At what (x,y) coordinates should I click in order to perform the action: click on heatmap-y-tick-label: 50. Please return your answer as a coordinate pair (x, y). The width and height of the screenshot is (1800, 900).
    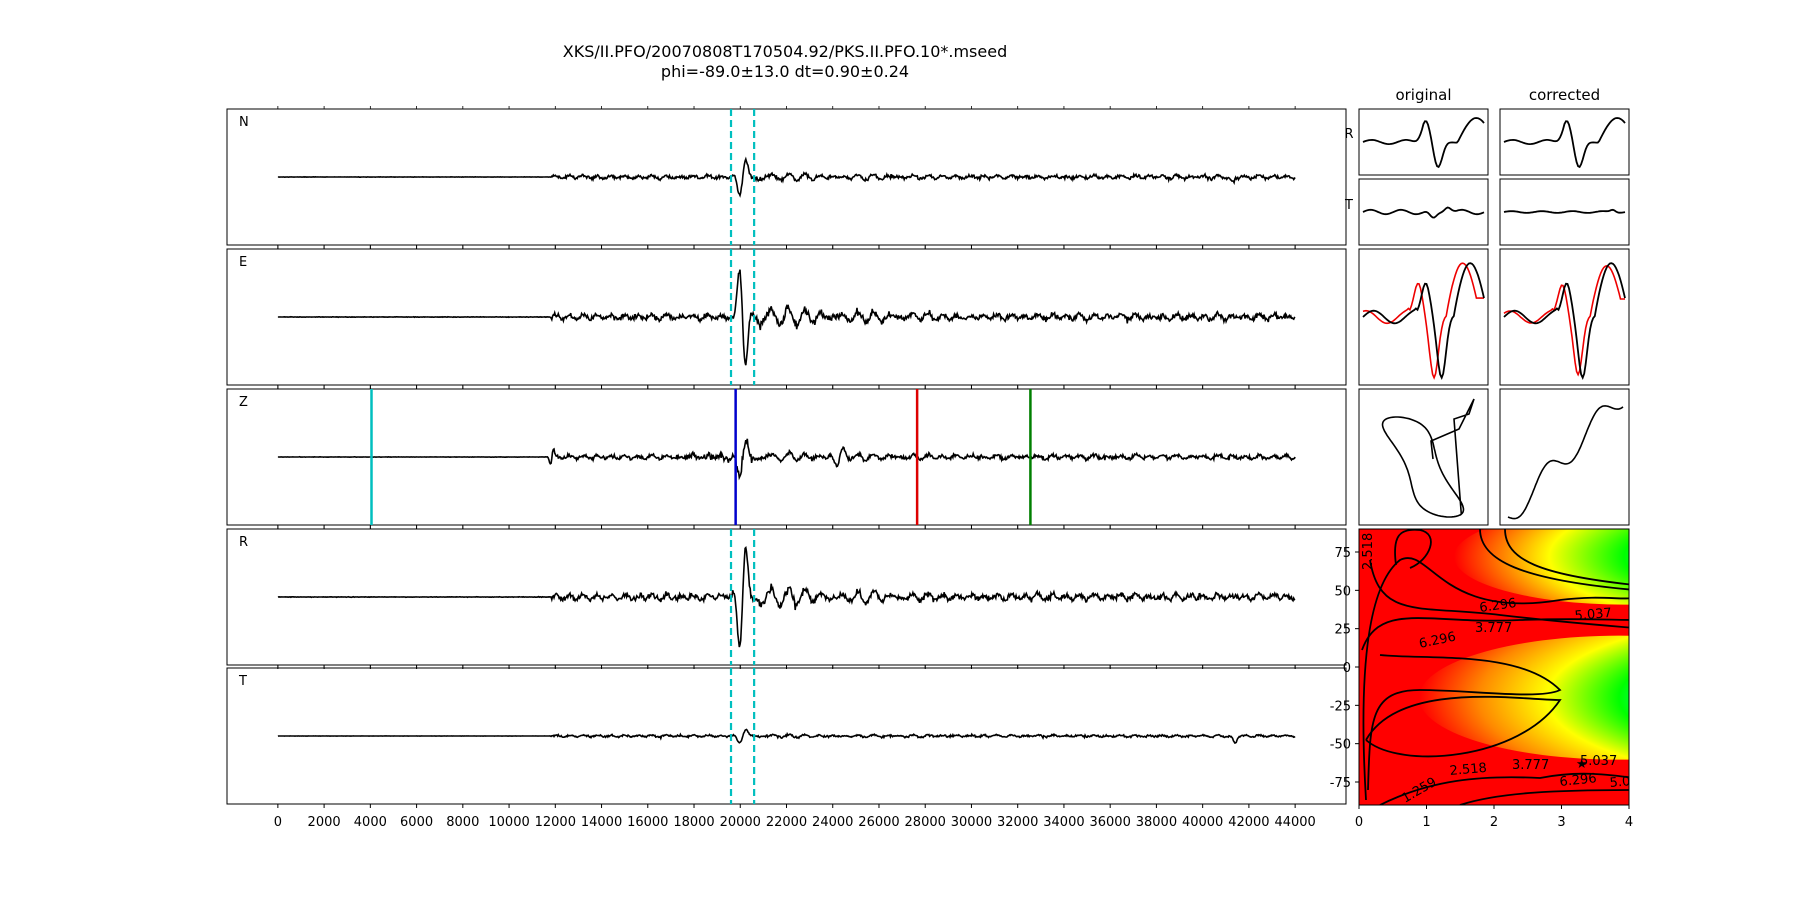
    Looking at the image, I should click on (1342, 591).